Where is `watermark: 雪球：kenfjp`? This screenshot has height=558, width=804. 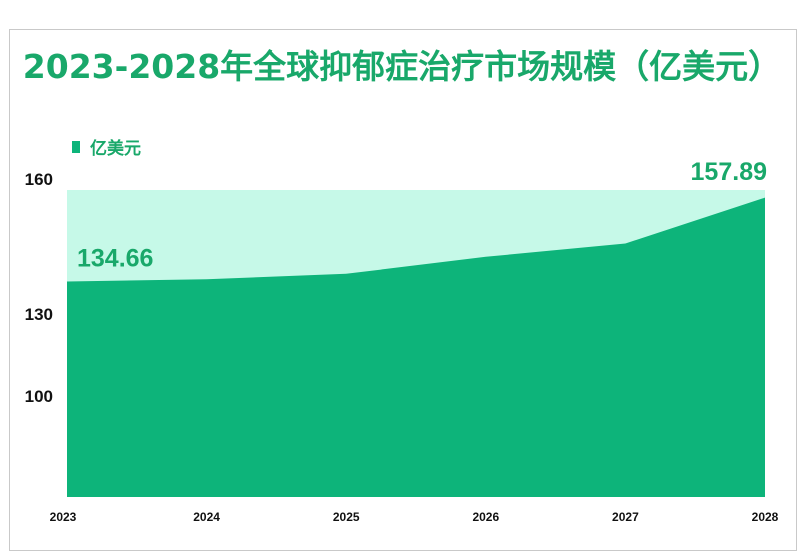 watermark: 雪球：kenfjp is located at coordinates (671, 532).